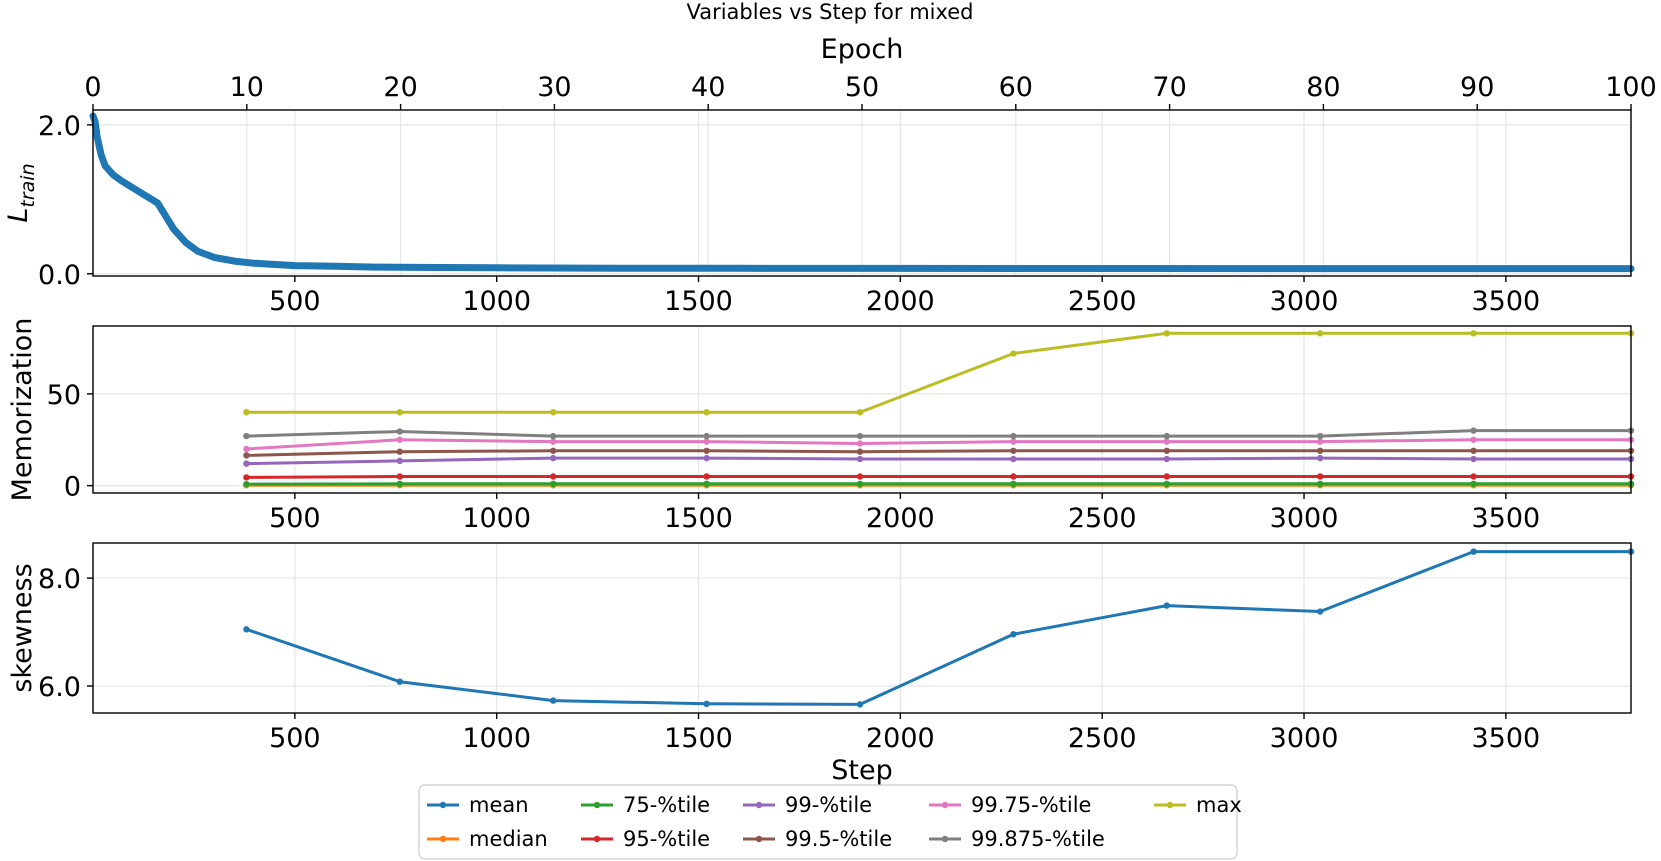  What do you see at coordinates (1031, 805) in the screenshot?
I see `legend-label: 99.75-%tile` at bounding box center [1031, 805].